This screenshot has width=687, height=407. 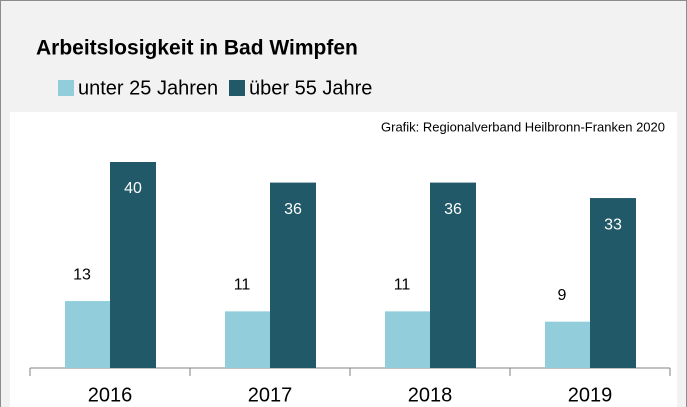 What do you see at coordinates (197, 48) in the screenshot?
I see `chart-title: Arbeitslosigkeit in Bad Wimpfen` at bounding box center [197, 48].